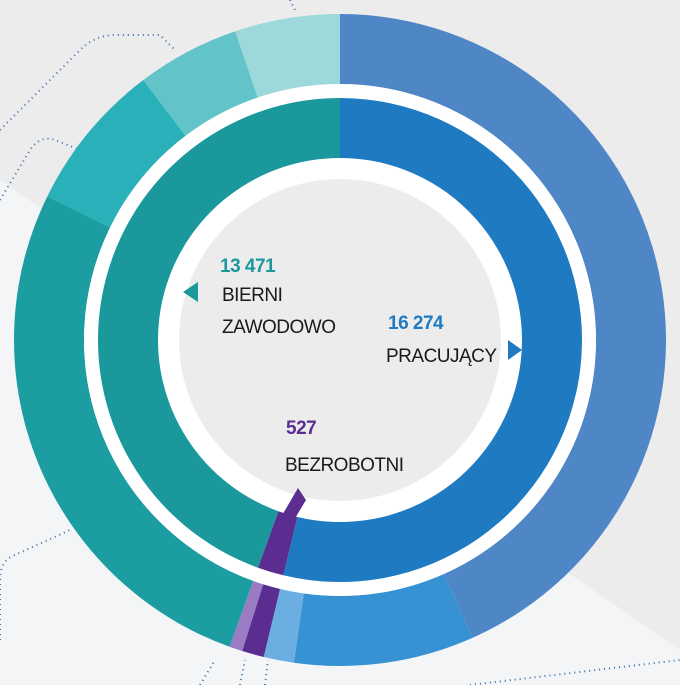  What do you see at coordinates (279, 311) in the screenshot?
I see `category-label: BIERNI ZAWODOWO` at bounding box center [279, 311].